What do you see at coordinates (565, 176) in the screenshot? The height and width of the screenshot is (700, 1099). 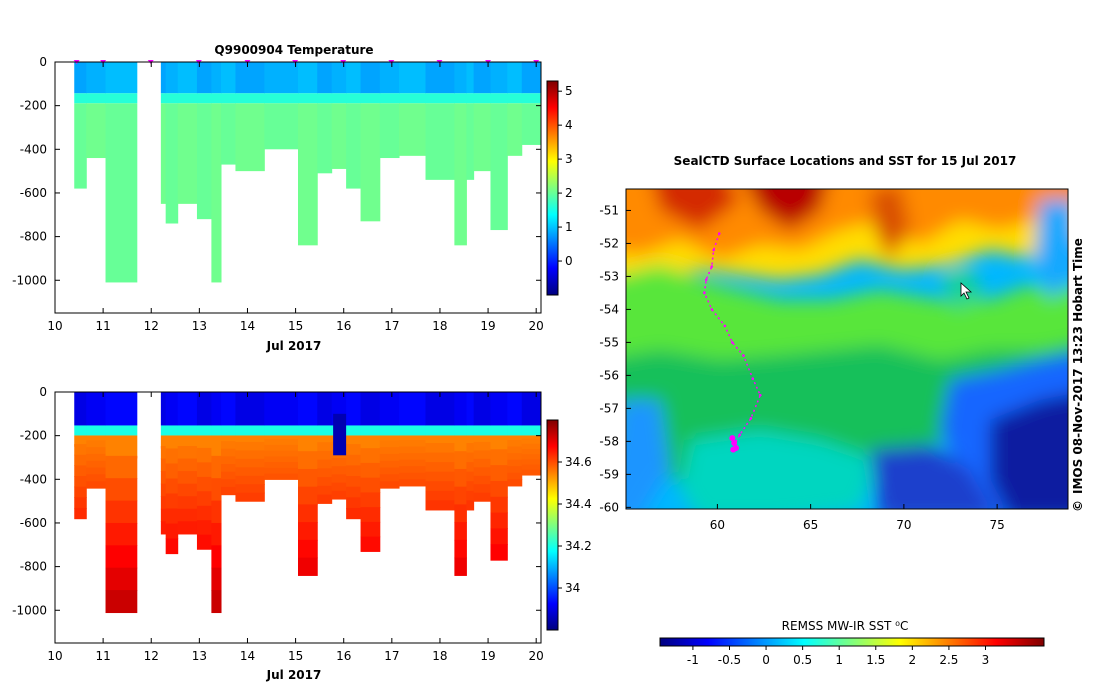 I see `temperature-colorbar-ticks: 0 1 2 3 4 5` at bounding box center [565, 176].